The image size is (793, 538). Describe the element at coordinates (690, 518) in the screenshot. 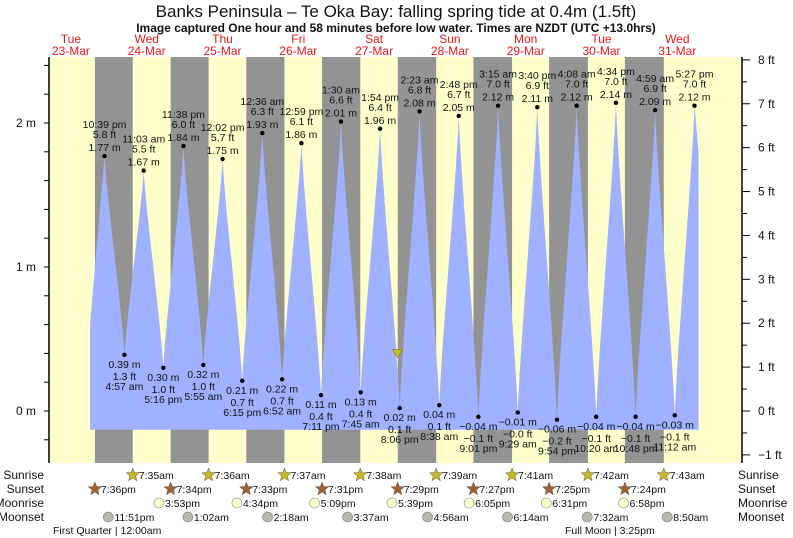

I see `moonset-time: 8:50am` at that location.